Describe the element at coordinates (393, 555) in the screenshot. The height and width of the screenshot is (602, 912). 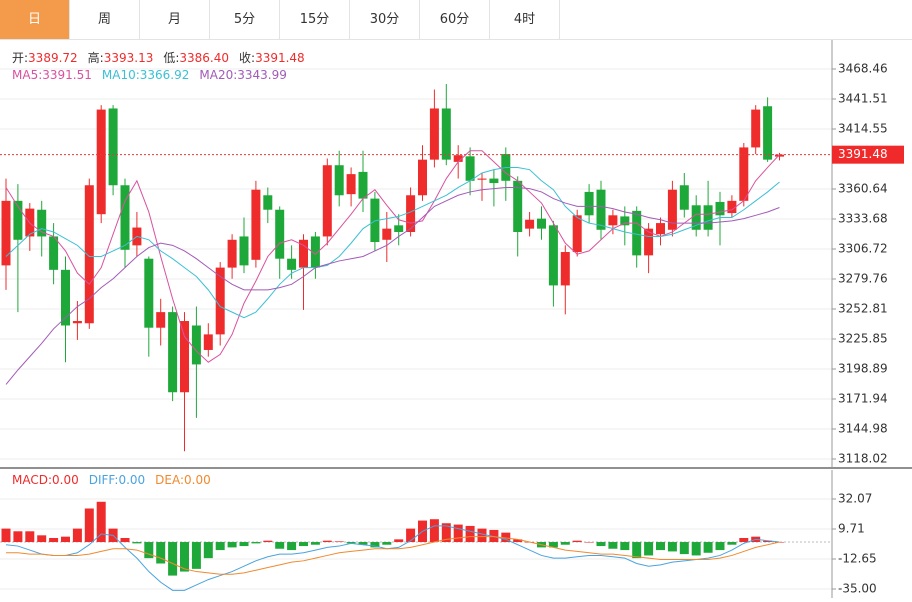
I see `macd-line` at that location.